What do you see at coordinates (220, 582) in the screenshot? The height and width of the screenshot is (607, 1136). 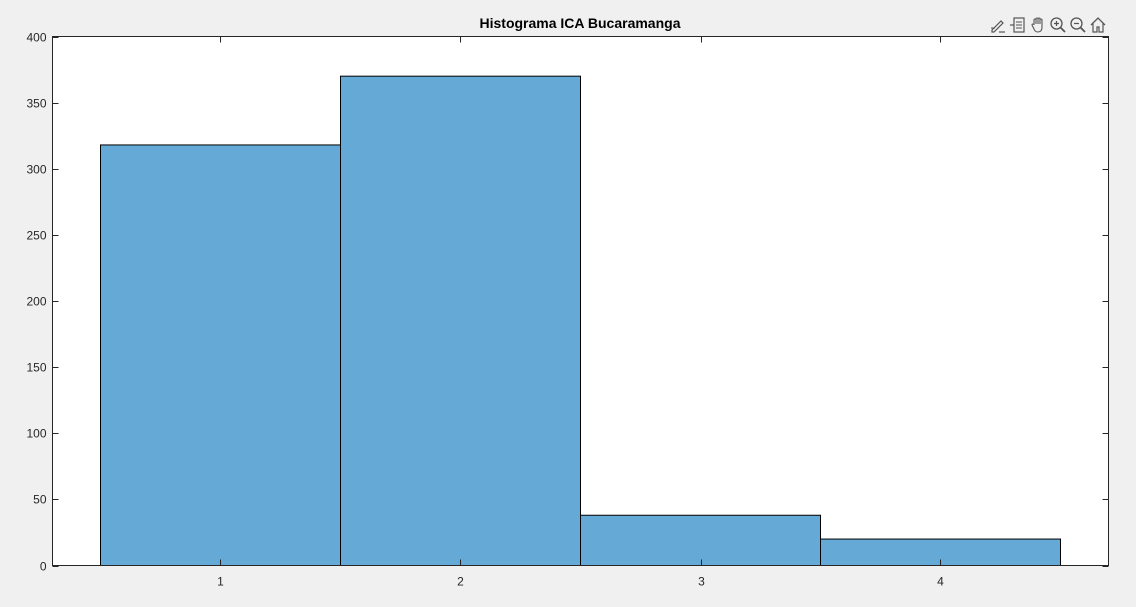 I see `x-tick-label: 1` at bounding box center [220, 582].